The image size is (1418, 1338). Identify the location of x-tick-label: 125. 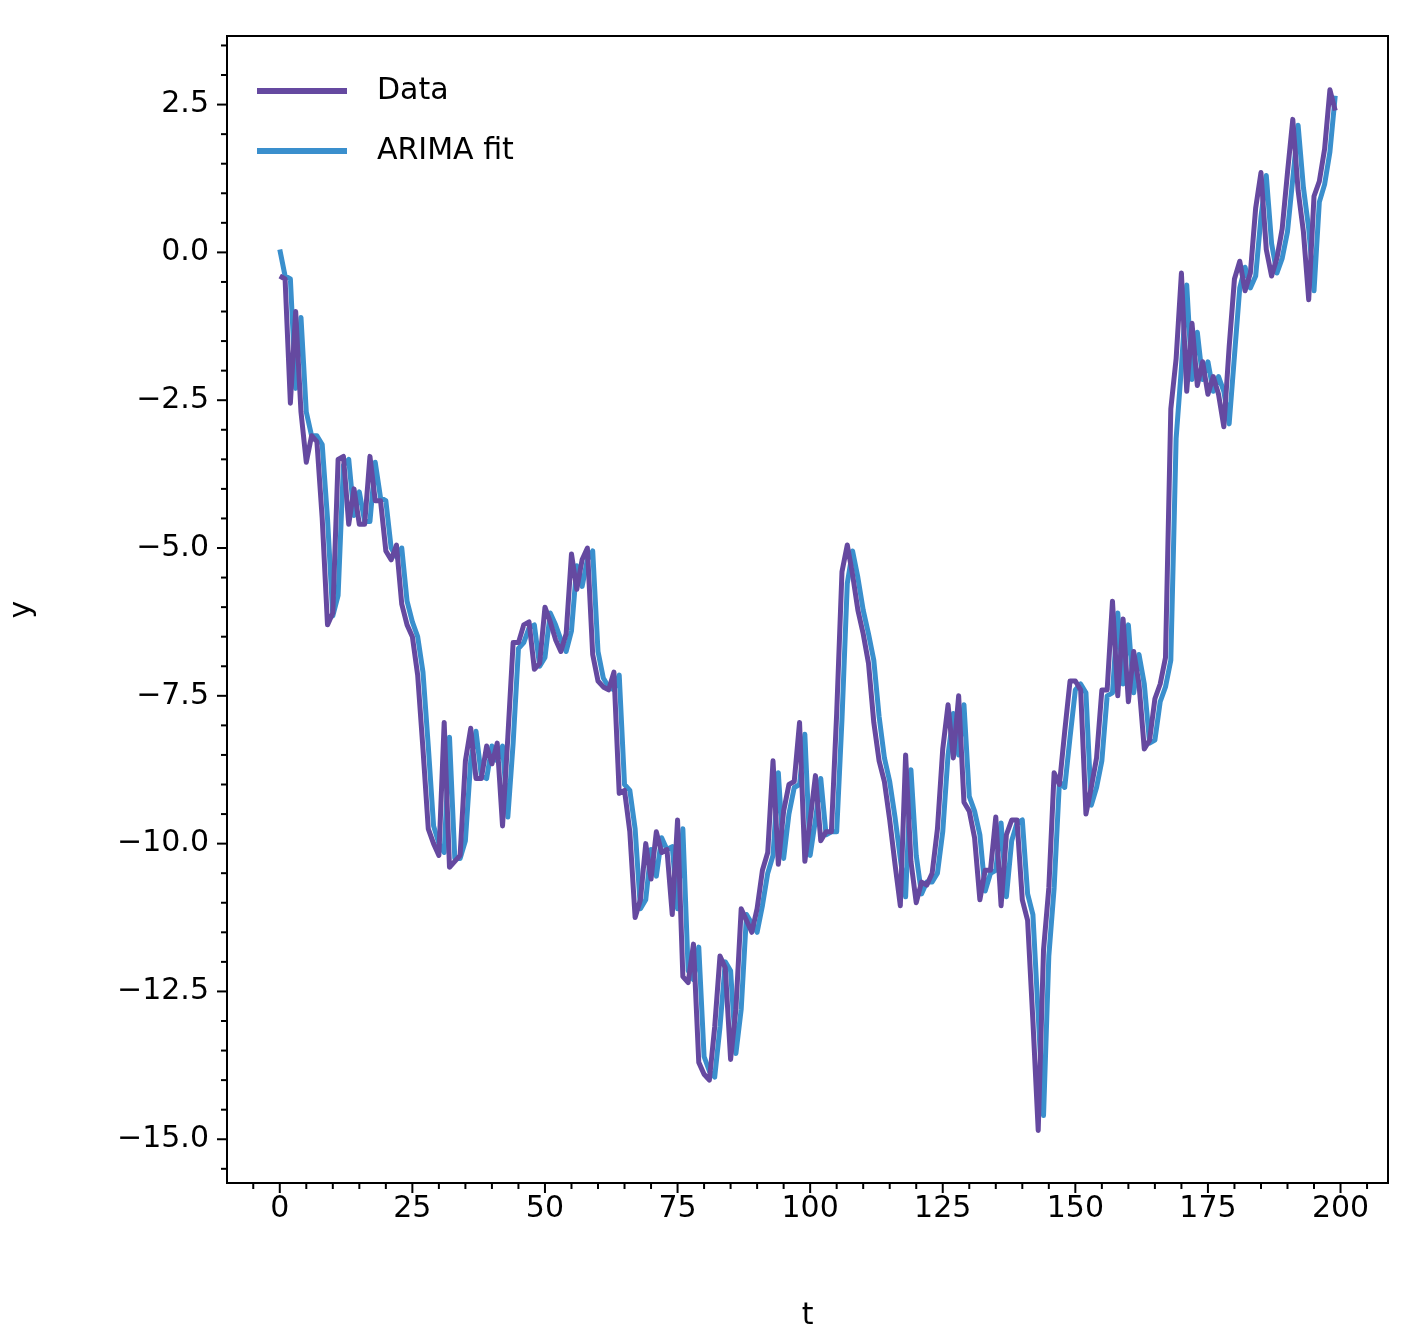
(943, 1206).